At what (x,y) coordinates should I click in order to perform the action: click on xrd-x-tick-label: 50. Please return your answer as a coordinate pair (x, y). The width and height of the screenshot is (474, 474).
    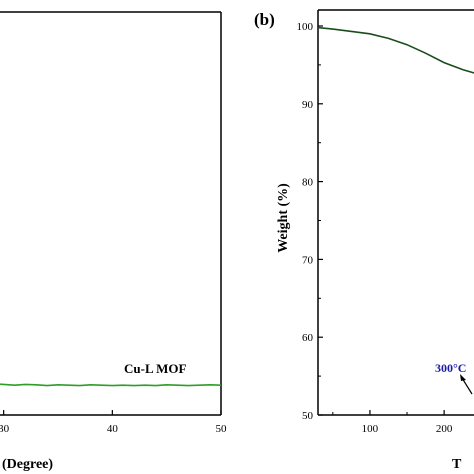
    Looking at the image, I should click on (222, 429).